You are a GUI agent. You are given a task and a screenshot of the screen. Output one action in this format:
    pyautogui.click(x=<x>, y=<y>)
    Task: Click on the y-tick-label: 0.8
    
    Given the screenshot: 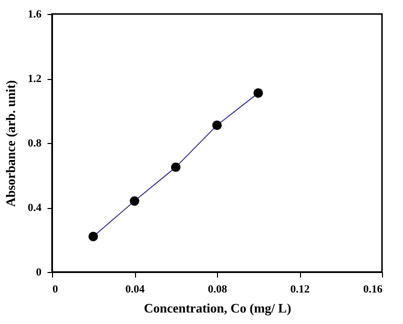 What is the action you would take?
    pyautogui.click(x=35, y=144)
    